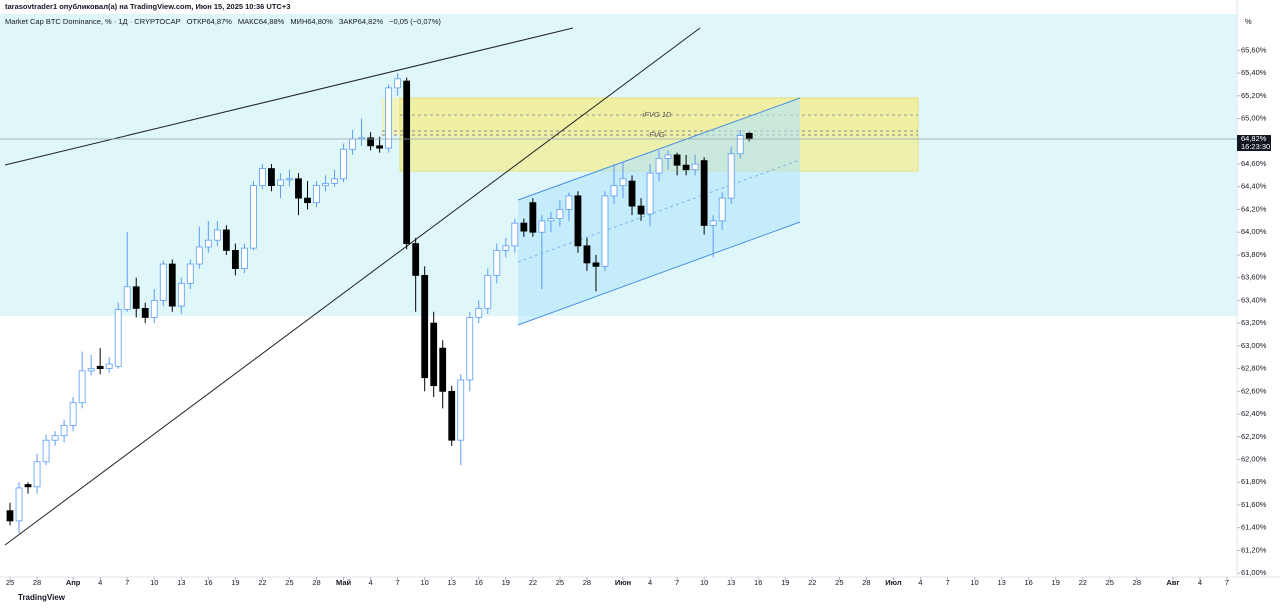 Image resolution: width=1280 pixels, height=608 pixels. What do you see at coordinates (659, 149) in the screenshot?
I see `channel-line` at bounding box center [659, 149].